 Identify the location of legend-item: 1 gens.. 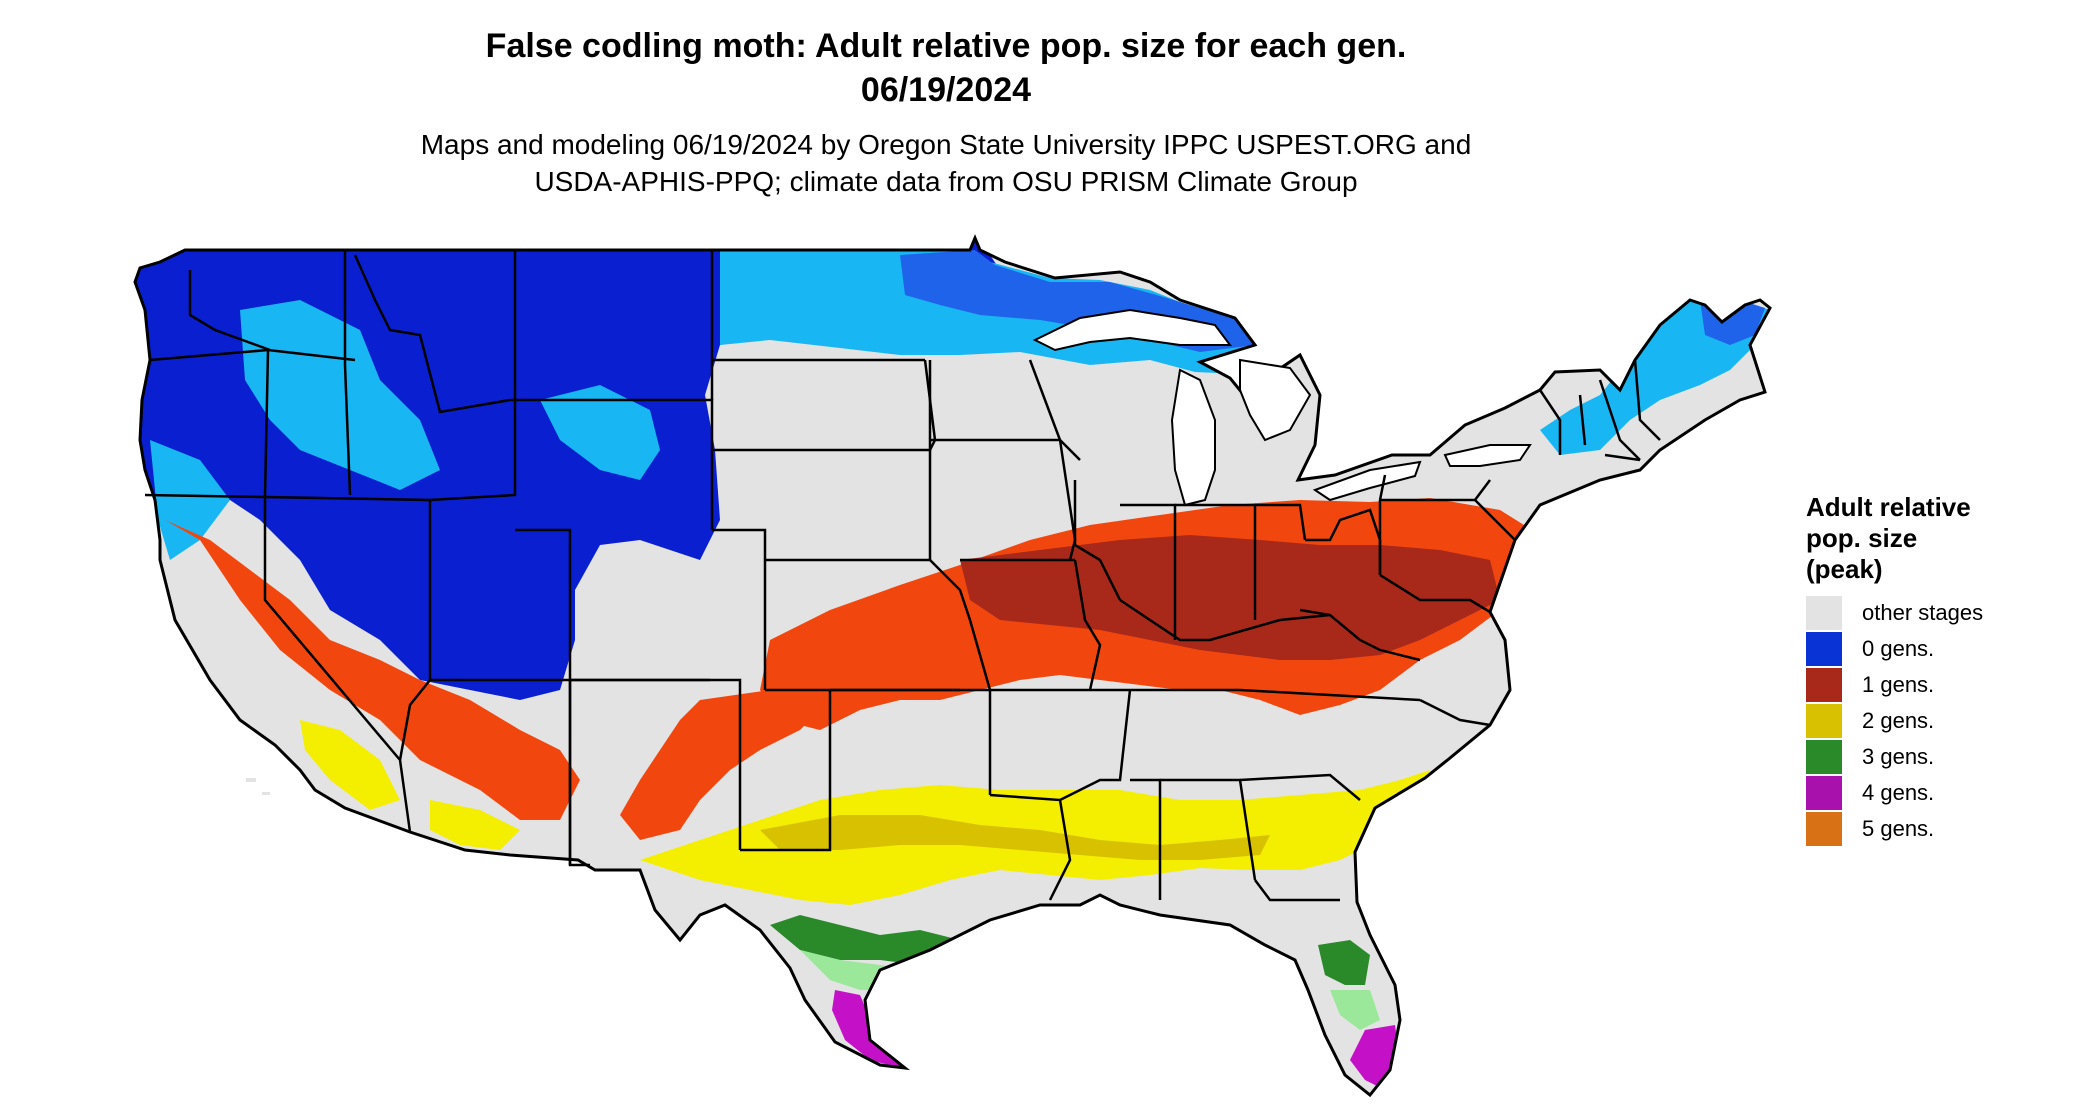
(1894, 685).